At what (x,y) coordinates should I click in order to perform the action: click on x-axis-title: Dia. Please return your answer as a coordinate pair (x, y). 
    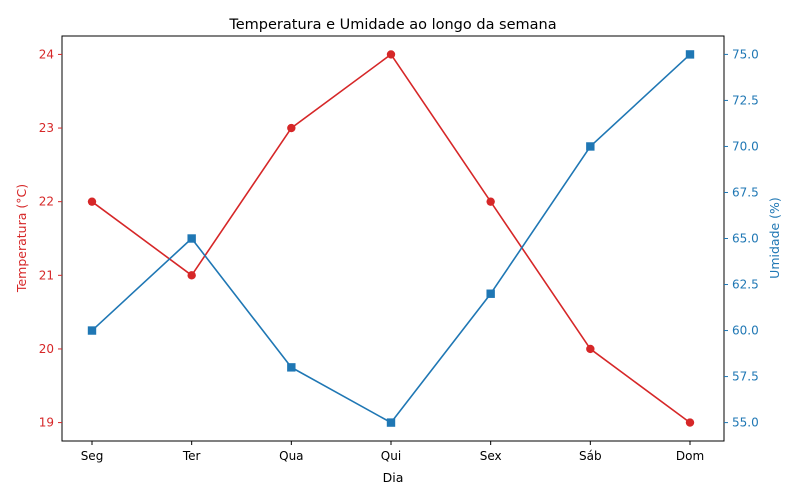
    Looking at the image, I should click on (393, 477).